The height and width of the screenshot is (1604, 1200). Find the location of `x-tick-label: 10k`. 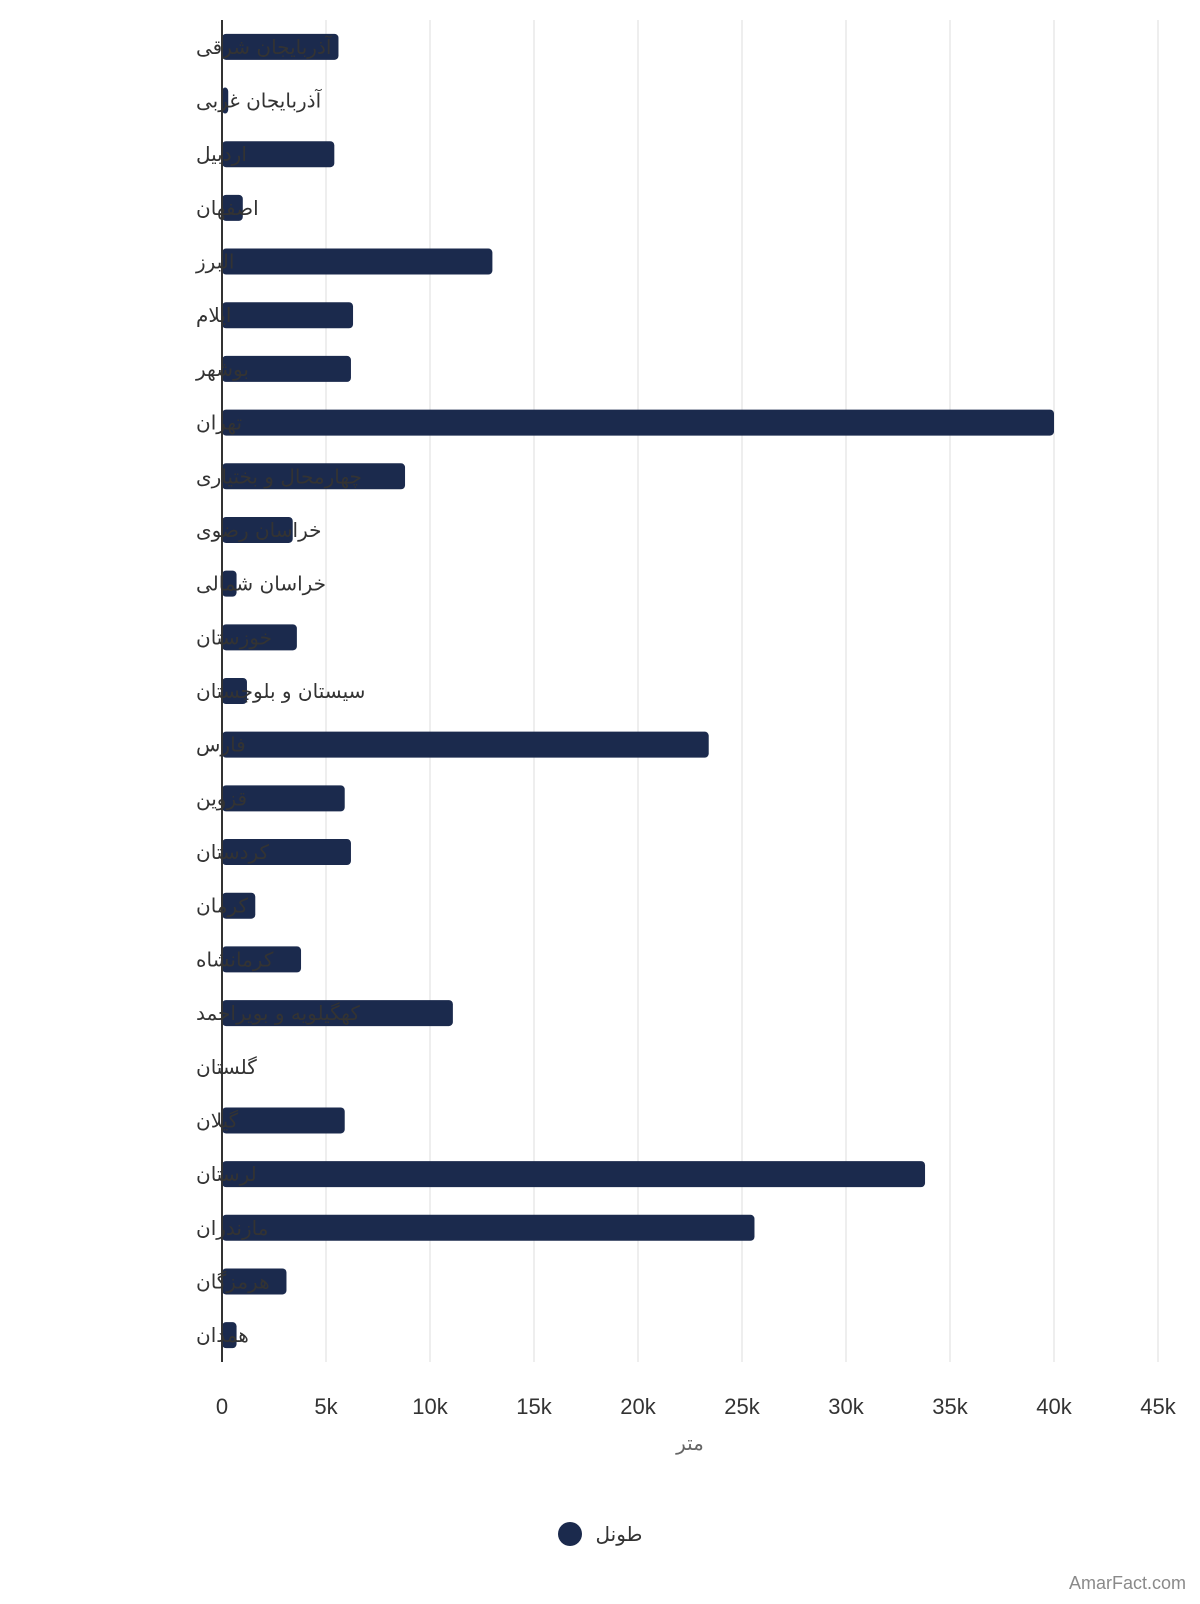

x-tick-label: 10k is located at coordinates (430, 1406).